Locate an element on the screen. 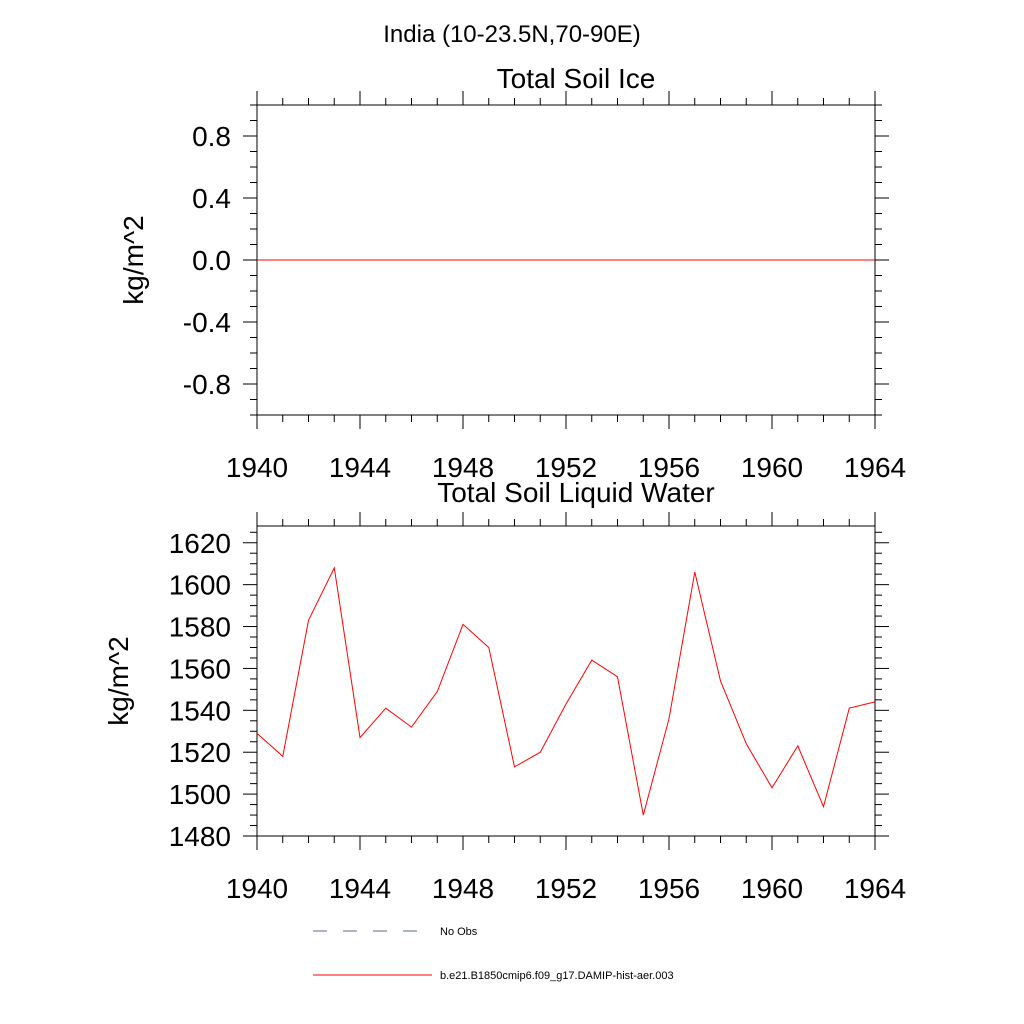  soil-ice-y-tick-label: 0.4 is located at coordinates (211, 198).